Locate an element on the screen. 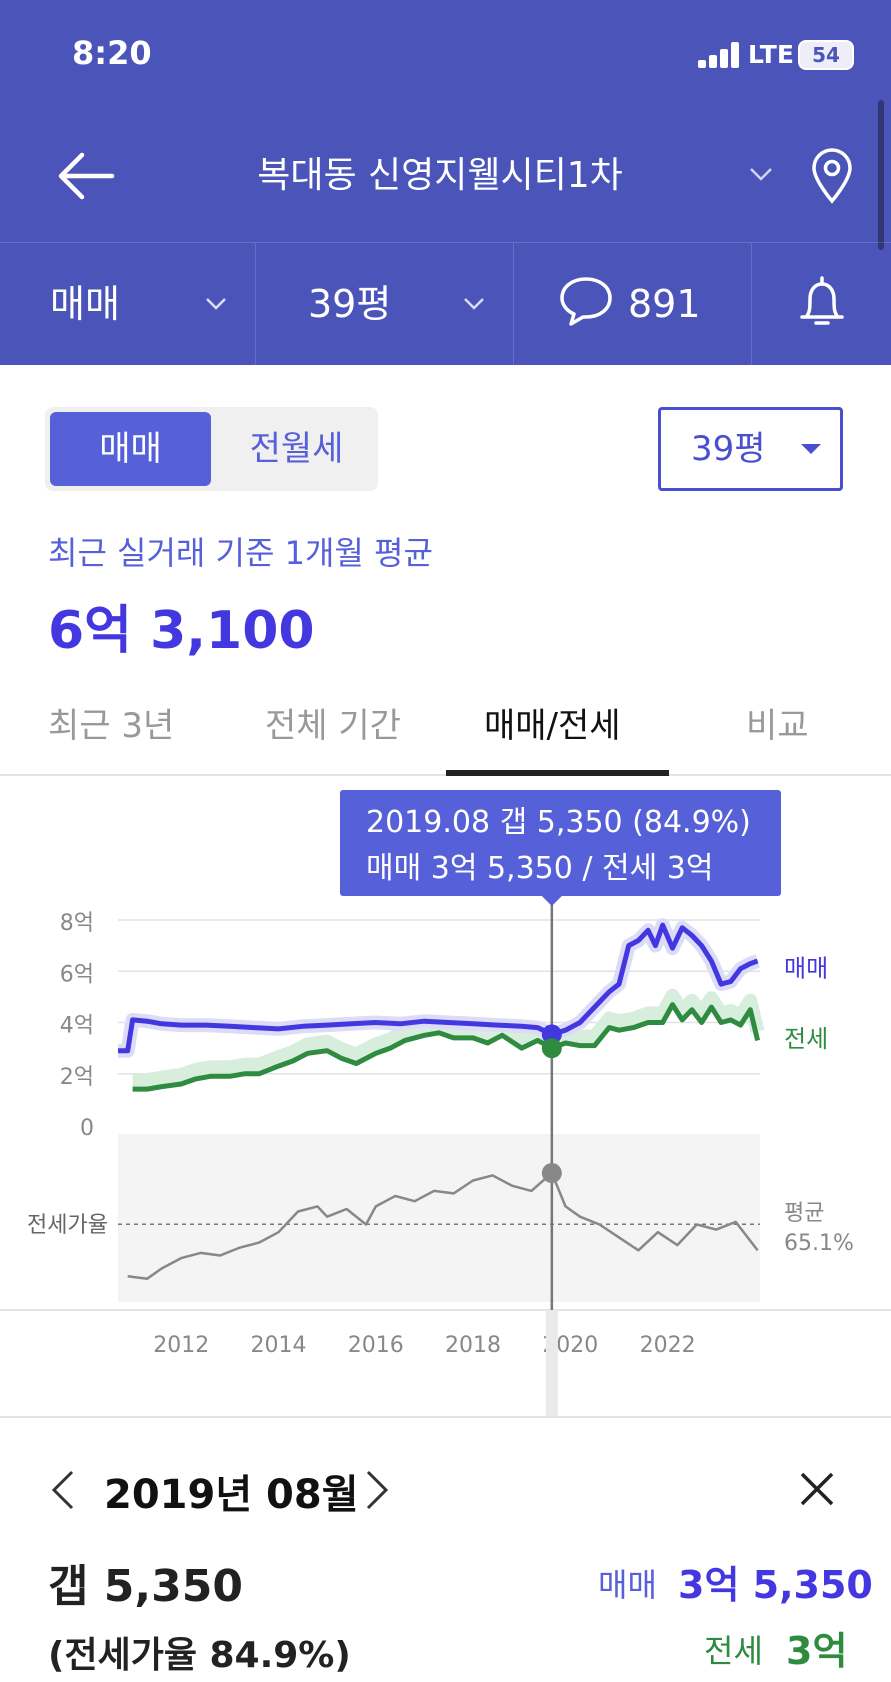 Image resolution: width=891 pixels, height=1682 pixels. size-filter: 39평 is located at coordinates (385, 304).